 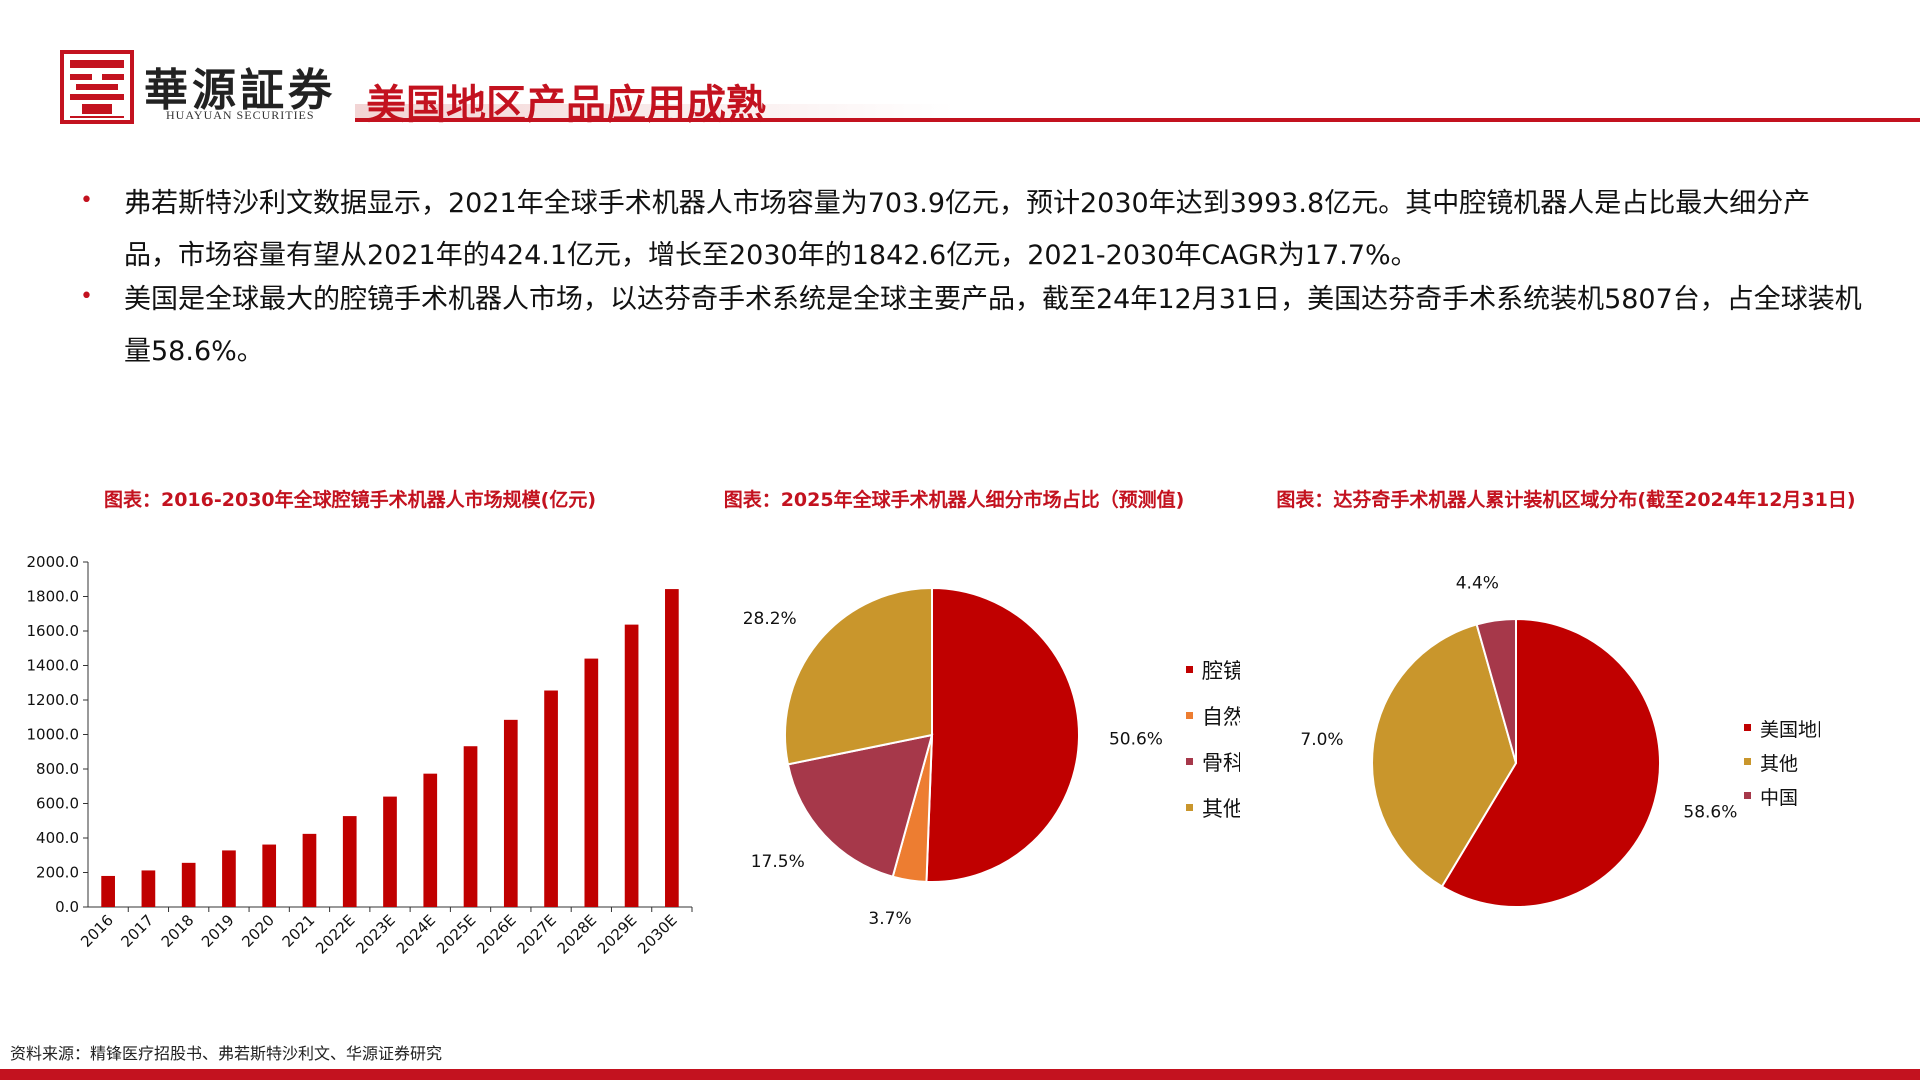 I want to click on y-tick-label: 1200.0, so click(x=53, y=700).